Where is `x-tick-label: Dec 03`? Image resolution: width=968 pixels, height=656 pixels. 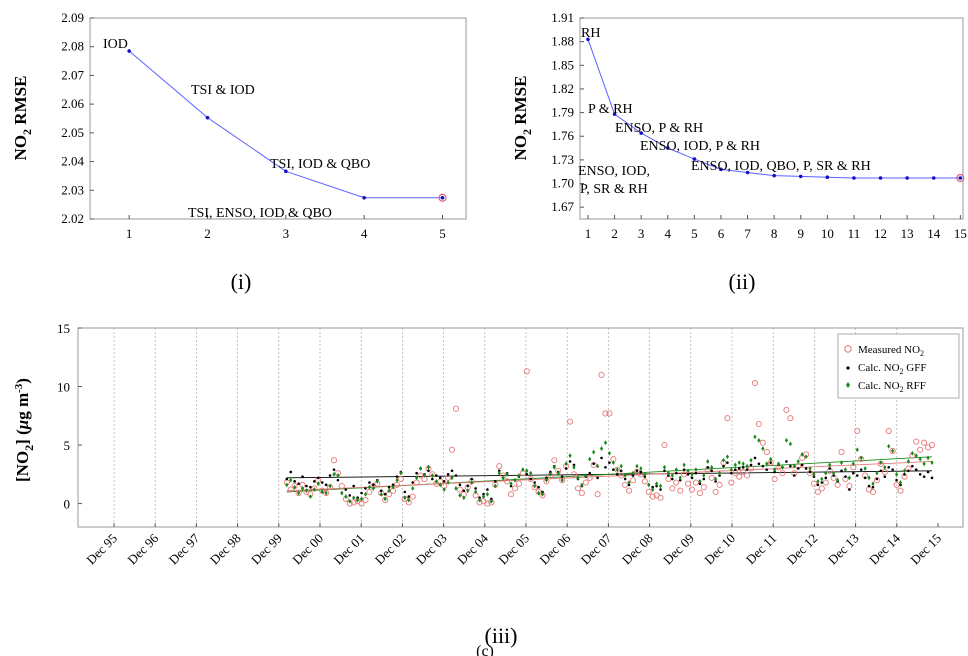
x-tick-label: Dec 03 is located at coordinates (431, 549).